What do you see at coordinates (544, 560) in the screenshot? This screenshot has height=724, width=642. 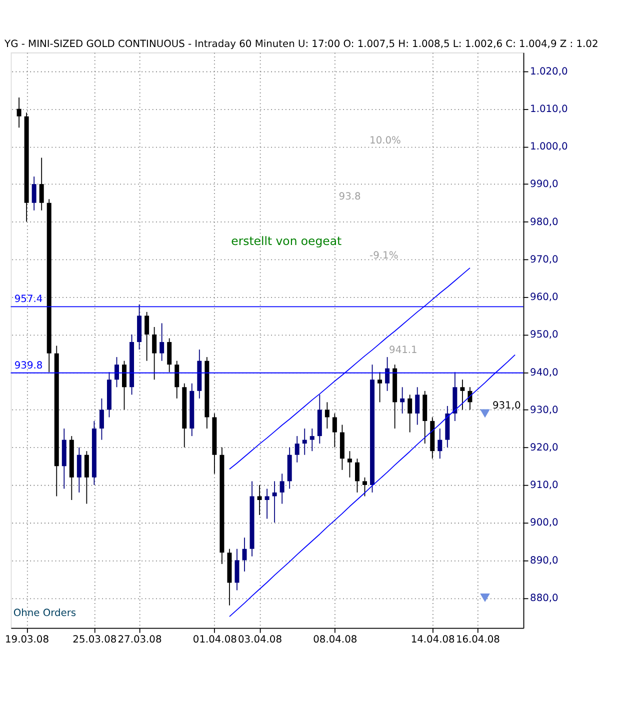 I see `y-tick-label: 890,0` at bounding box center [544, 560].